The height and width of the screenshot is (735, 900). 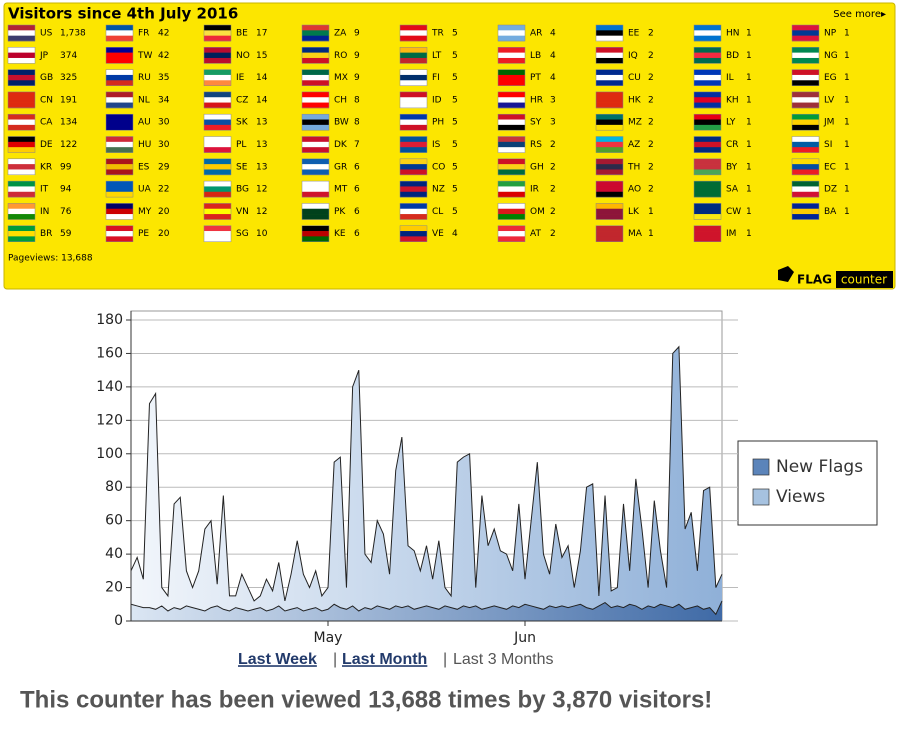 I want to click on country-count: 13, so click(x=261, y=123).